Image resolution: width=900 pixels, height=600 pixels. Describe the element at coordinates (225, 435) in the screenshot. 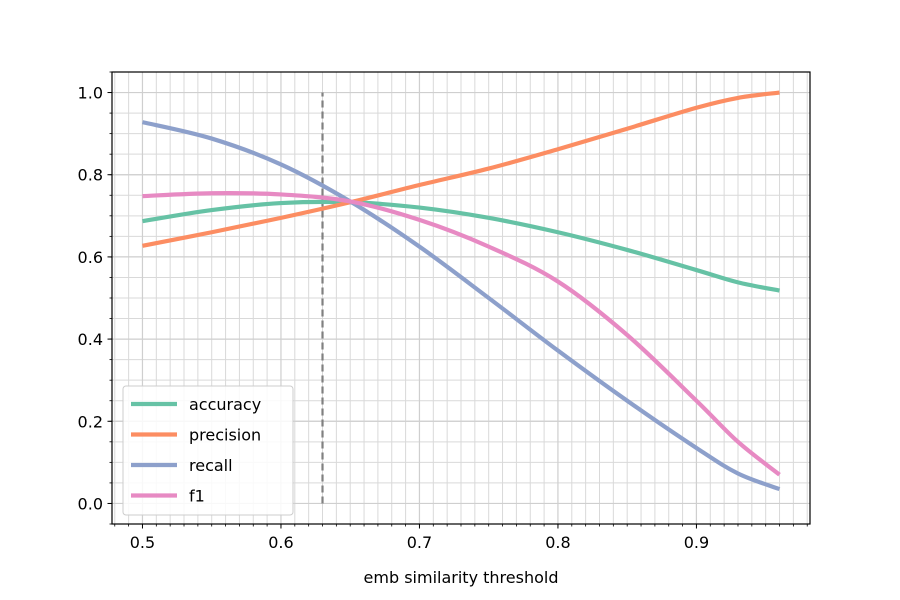

I see `legend-label-precision: precision` at that location.